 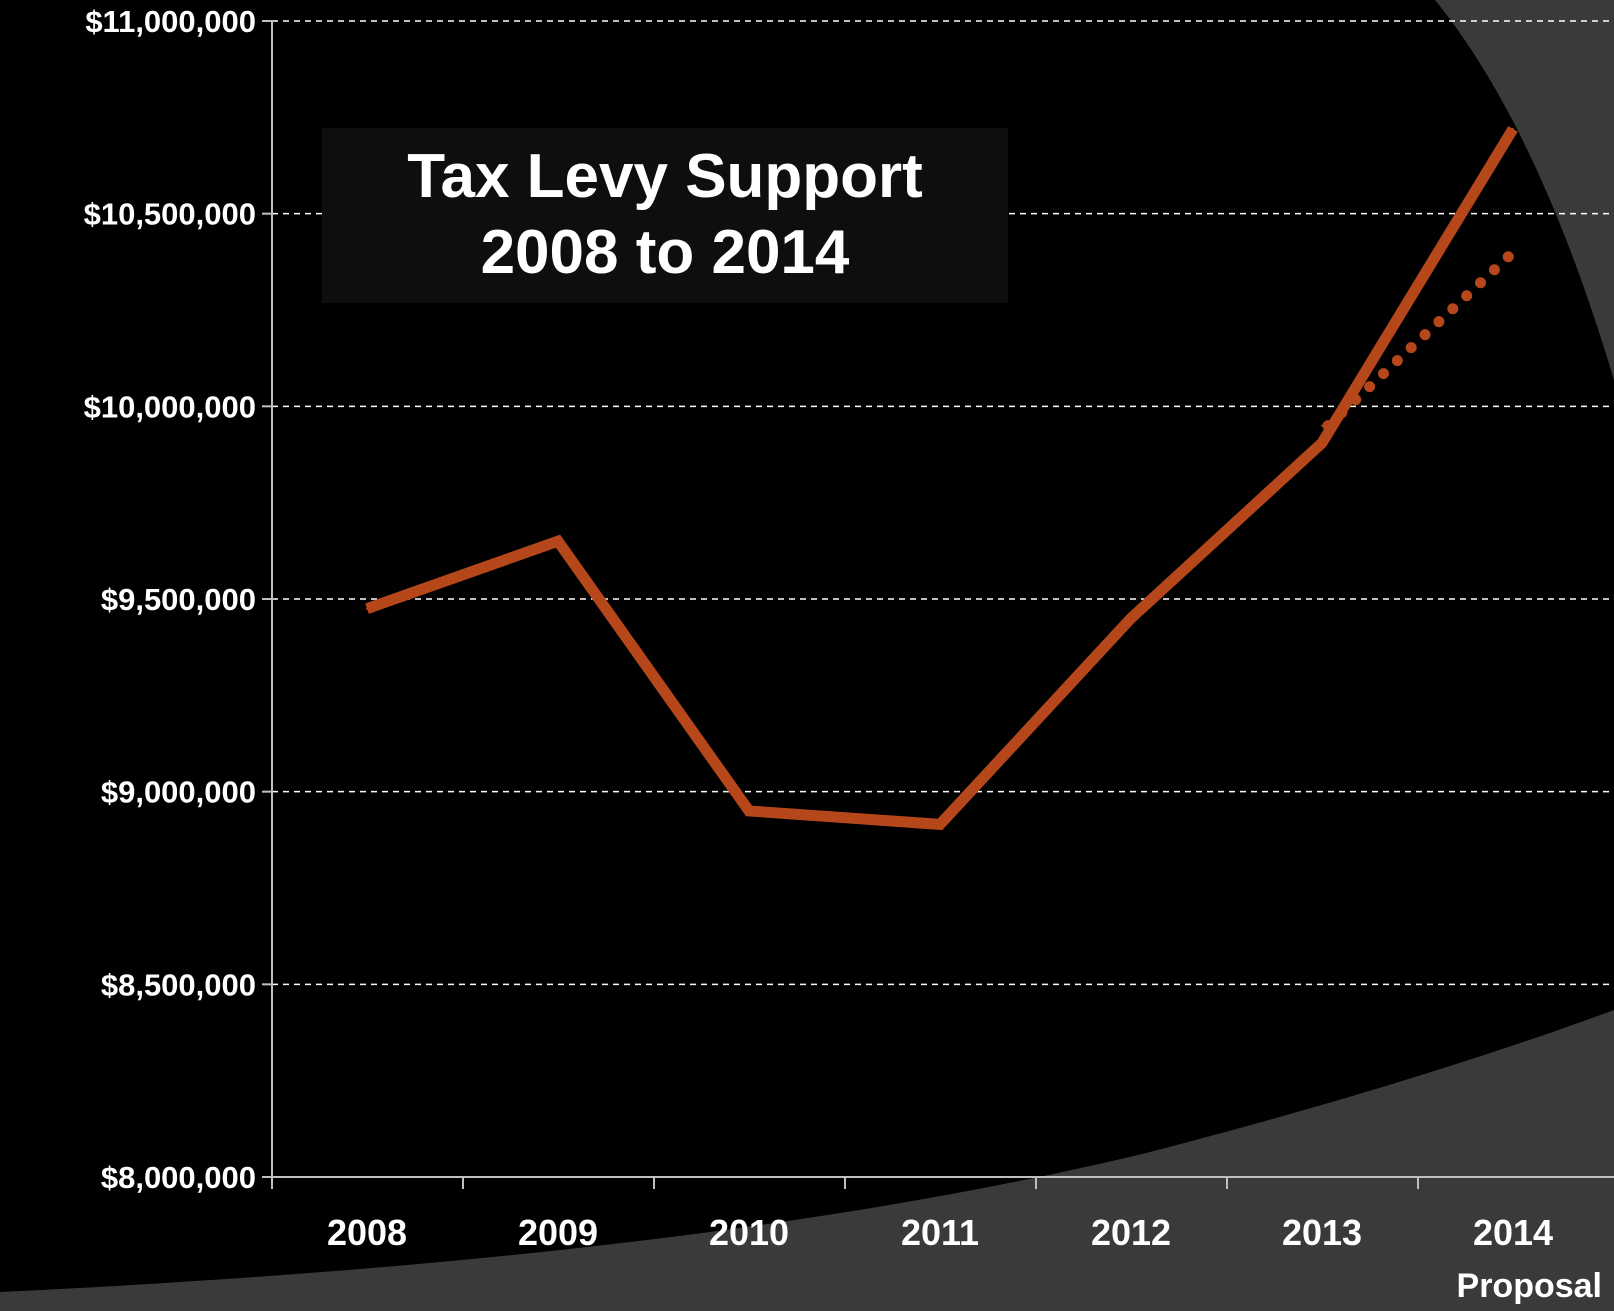 I want to click on x-tick-sublabel: Proposal, so click(x=1529, y=1286).